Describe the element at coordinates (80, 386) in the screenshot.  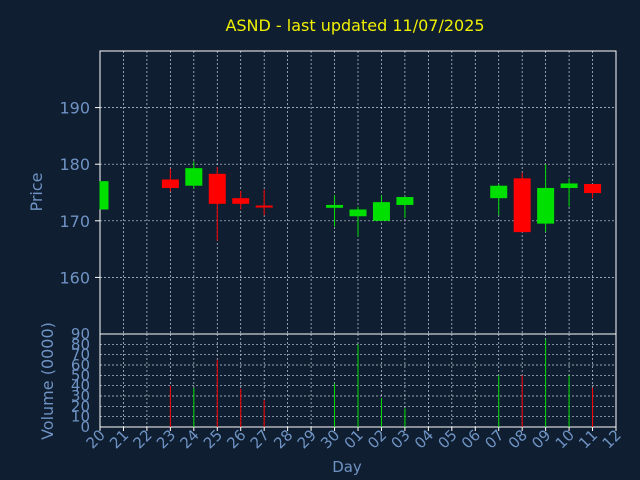
I see `volume-tick-label: 40` at that location.